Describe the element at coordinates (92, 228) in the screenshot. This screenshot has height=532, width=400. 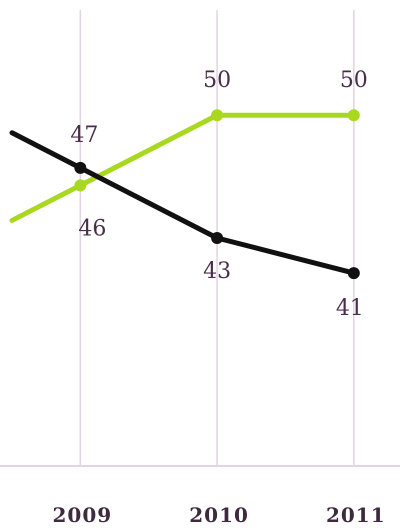
I see `data-label-1-2009: 46` at that location.